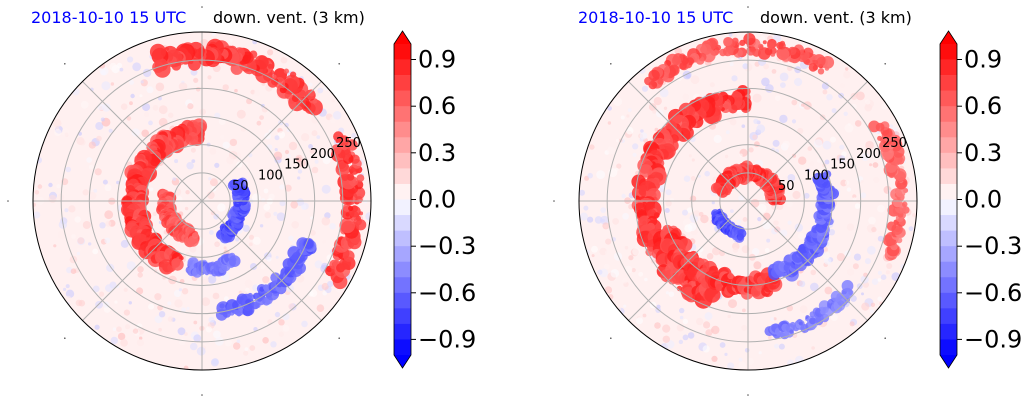  I want to click on radial-tick-label: 50, so click(786, 186).